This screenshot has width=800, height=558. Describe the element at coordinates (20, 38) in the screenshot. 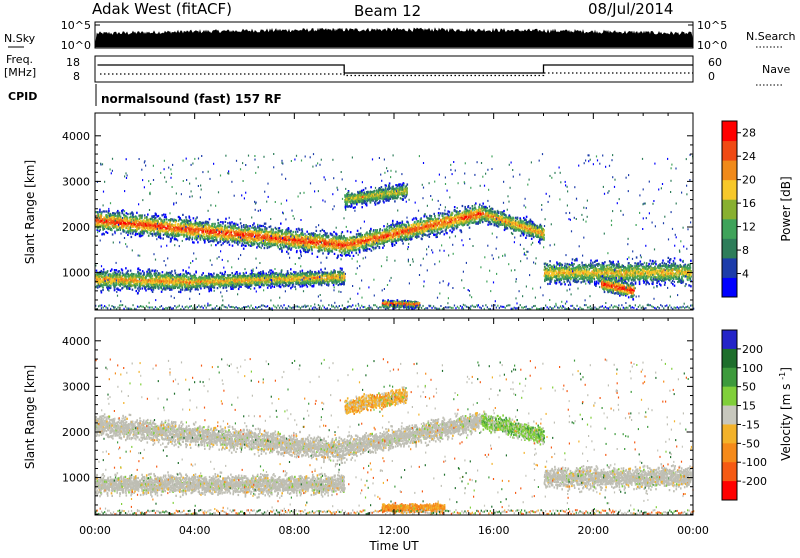

I see `nsky-label: N.Sky` at that location.